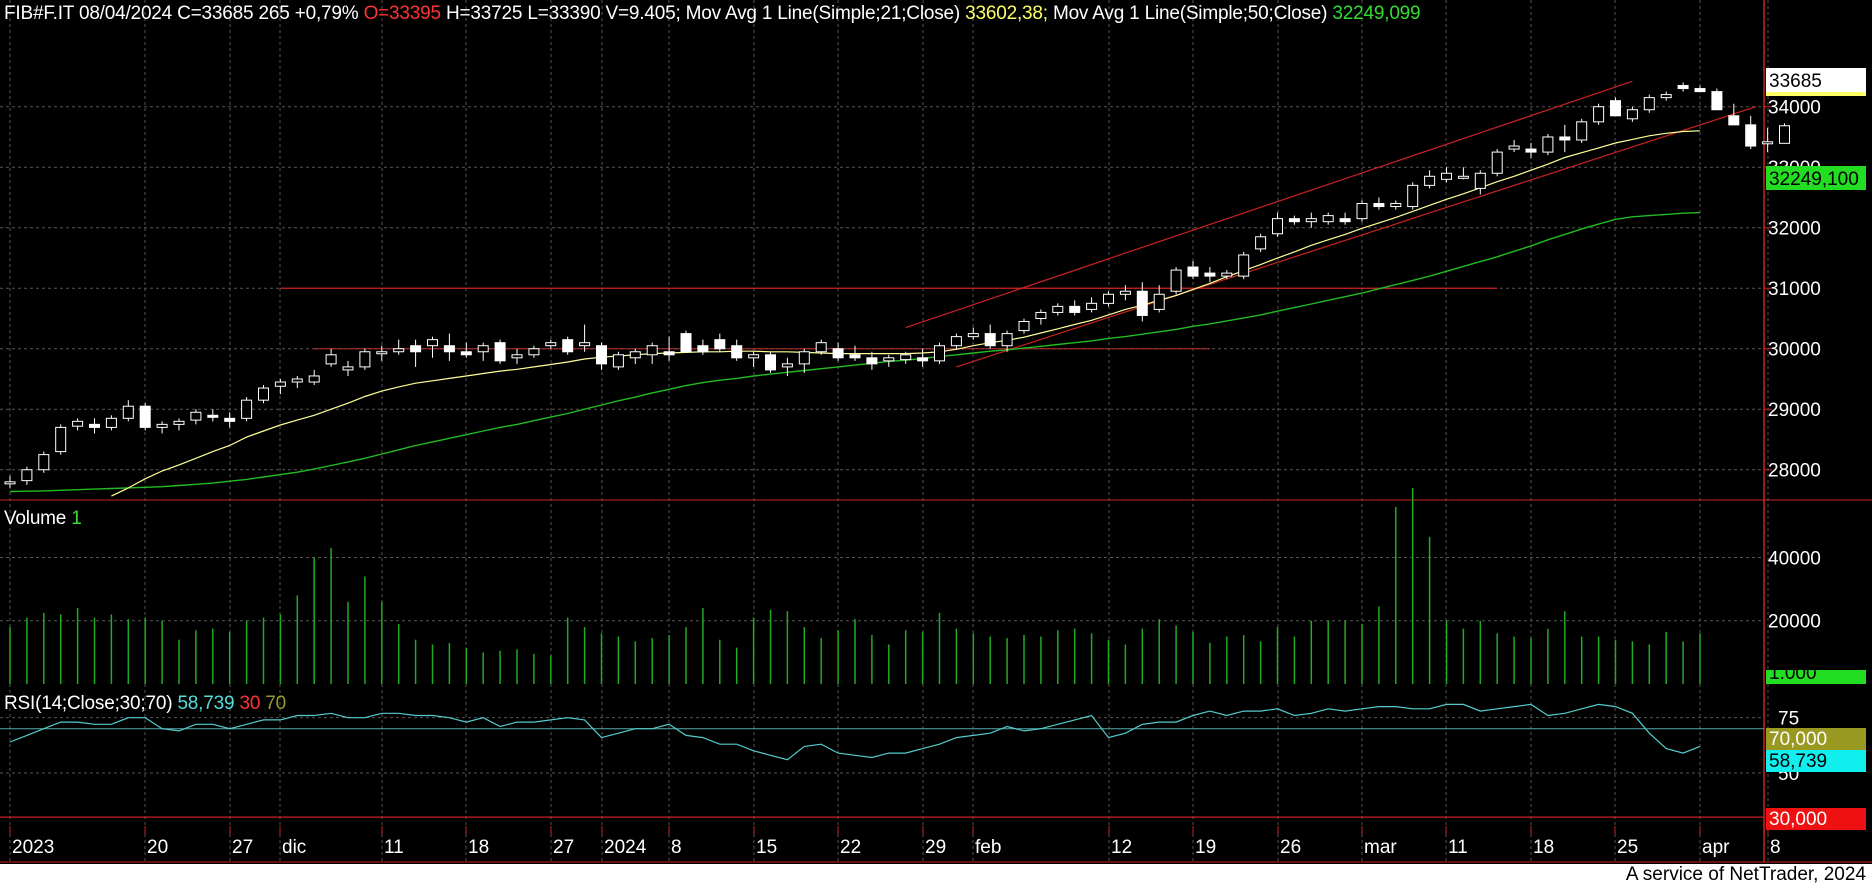 Image resolution: width=1872 pixels, height=888 pixels. I want to click on rsi-value-badge-text: 58,739, so click(1798, 761).